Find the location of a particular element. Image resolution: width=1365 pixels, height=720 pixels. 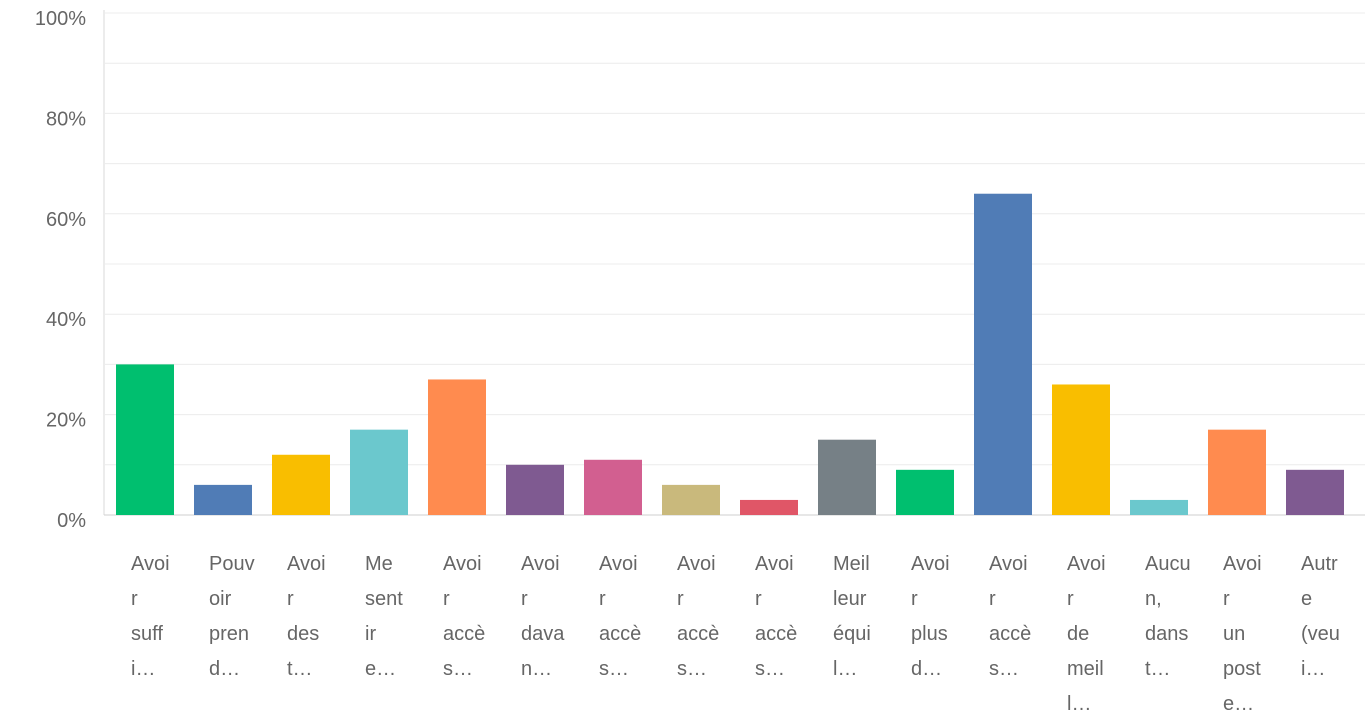

label-line: suff is located at coordinates (147, 634).